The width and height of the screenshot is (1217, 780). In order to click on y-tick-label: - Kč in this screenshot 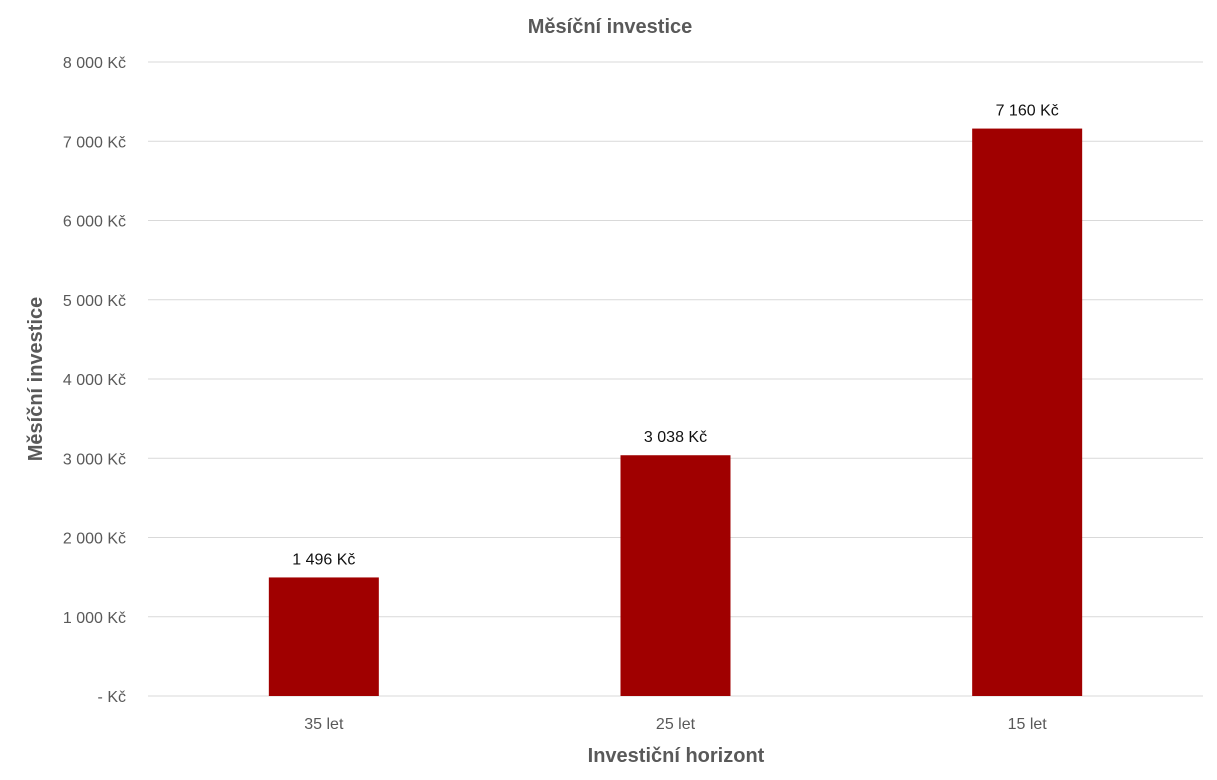, I will do `click(112, 697)`.